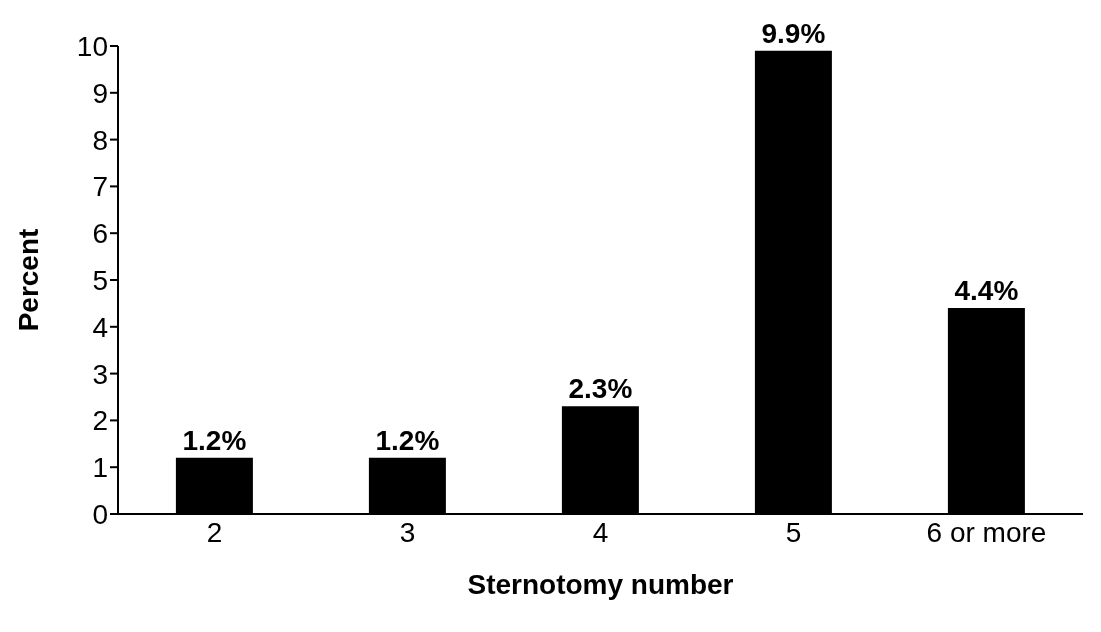 The height and width of the screenshot is (632, 1101). What do you see at coordinates (214, 532) in the screenshot?
I see `x-tick-label: 2` at bounding box center [214, 532].